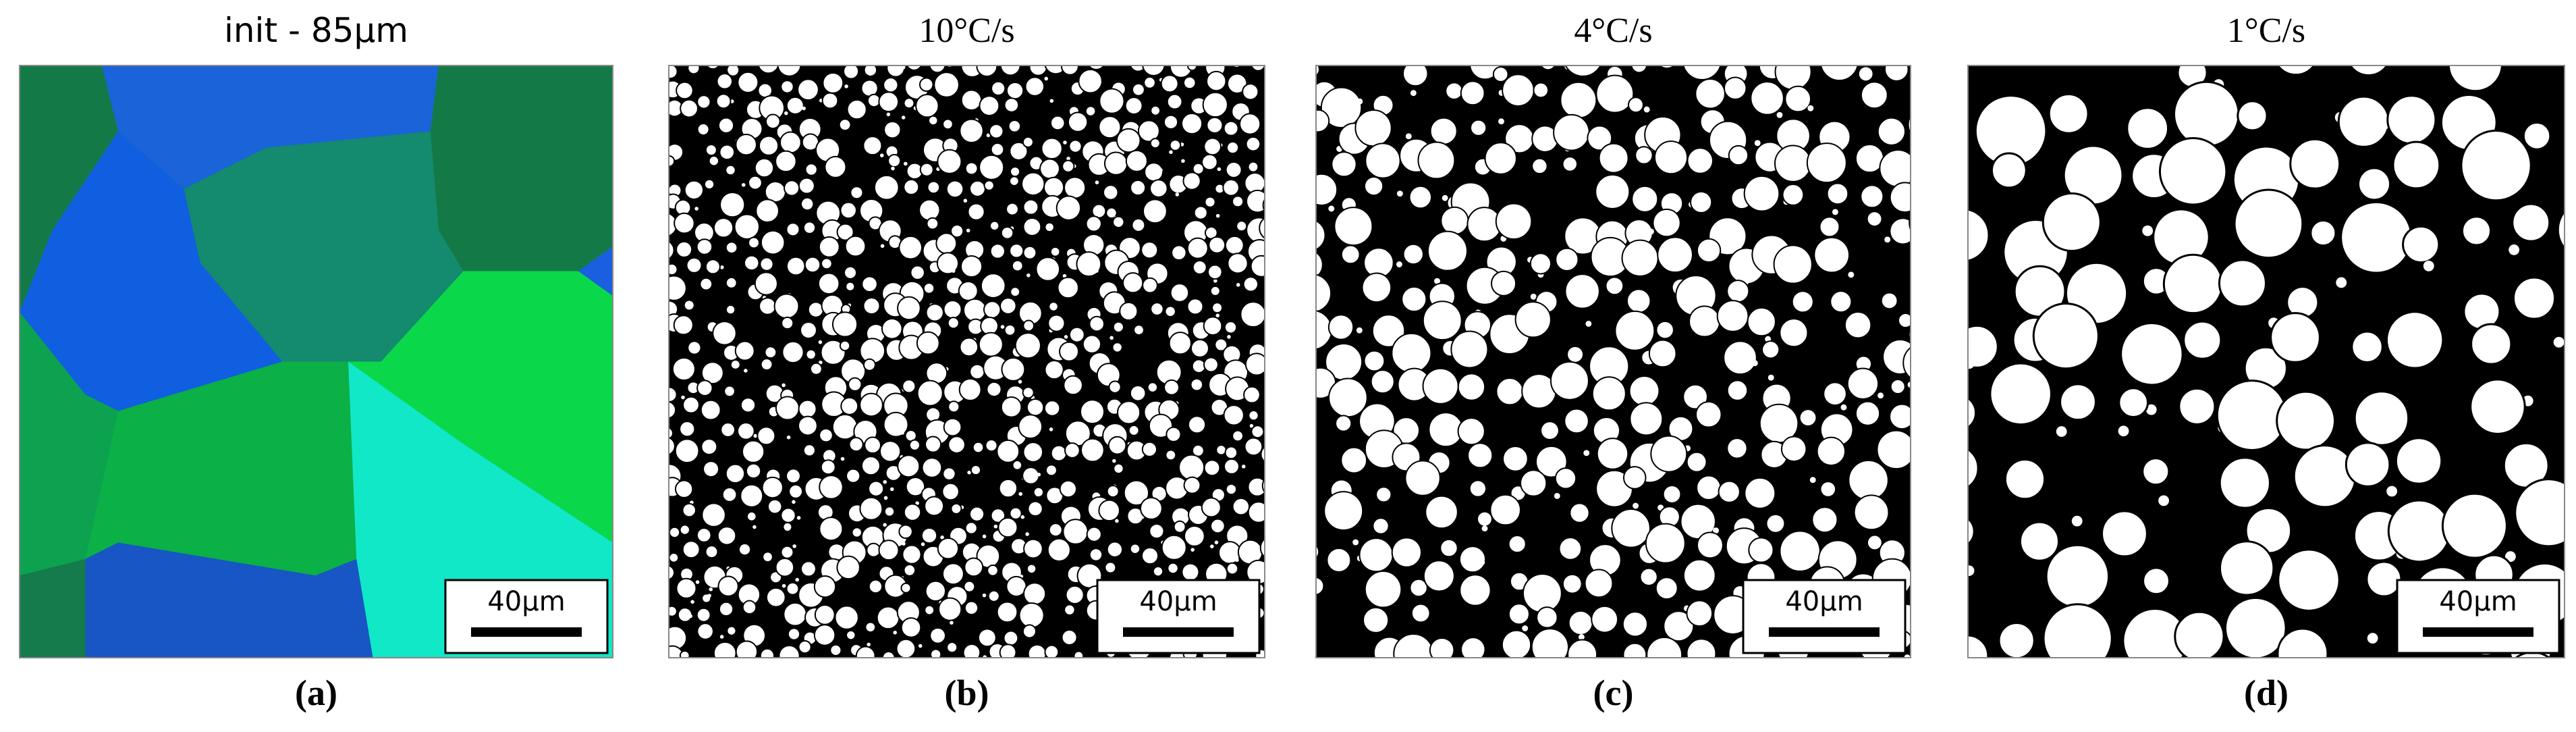 This screenshot has height=732, width=2576. Describe the element at coordinates (316, 693) in the screenshot. I see `panel-caption: (a)` at that location.